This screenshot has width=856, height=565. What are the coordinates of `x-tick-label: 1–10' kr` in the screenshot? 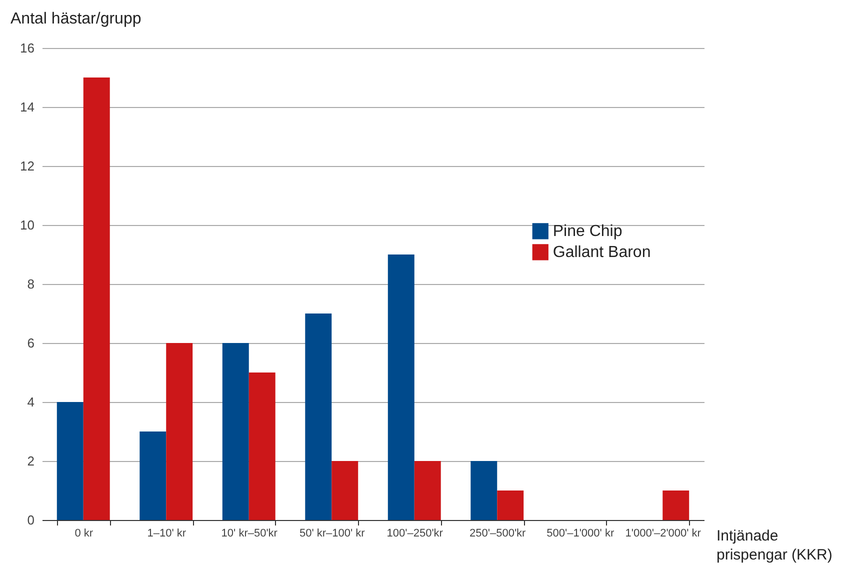 It's located at (166, 534).